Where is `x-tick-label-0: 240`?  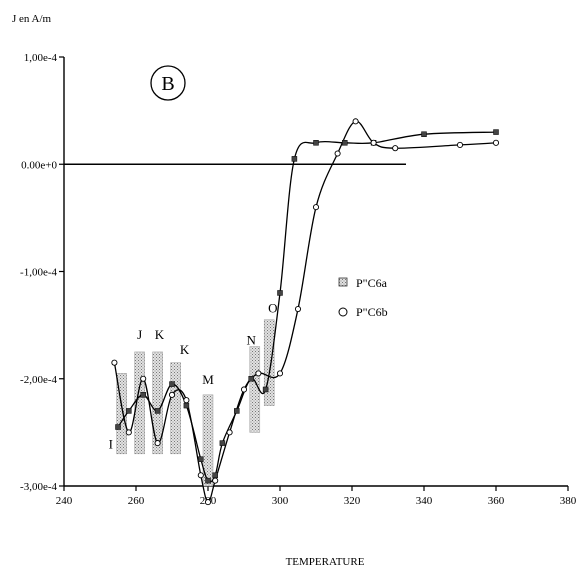 x-tick-label-0: 240 is located at coordinates (64, 501).